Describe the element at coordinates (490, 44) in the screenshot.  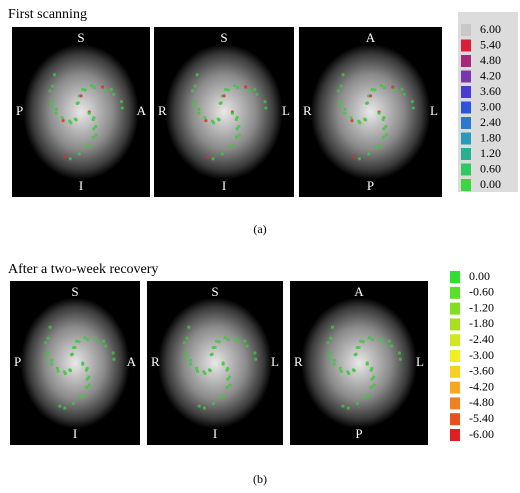
I see `colorbar-label: 5.40` at that location.